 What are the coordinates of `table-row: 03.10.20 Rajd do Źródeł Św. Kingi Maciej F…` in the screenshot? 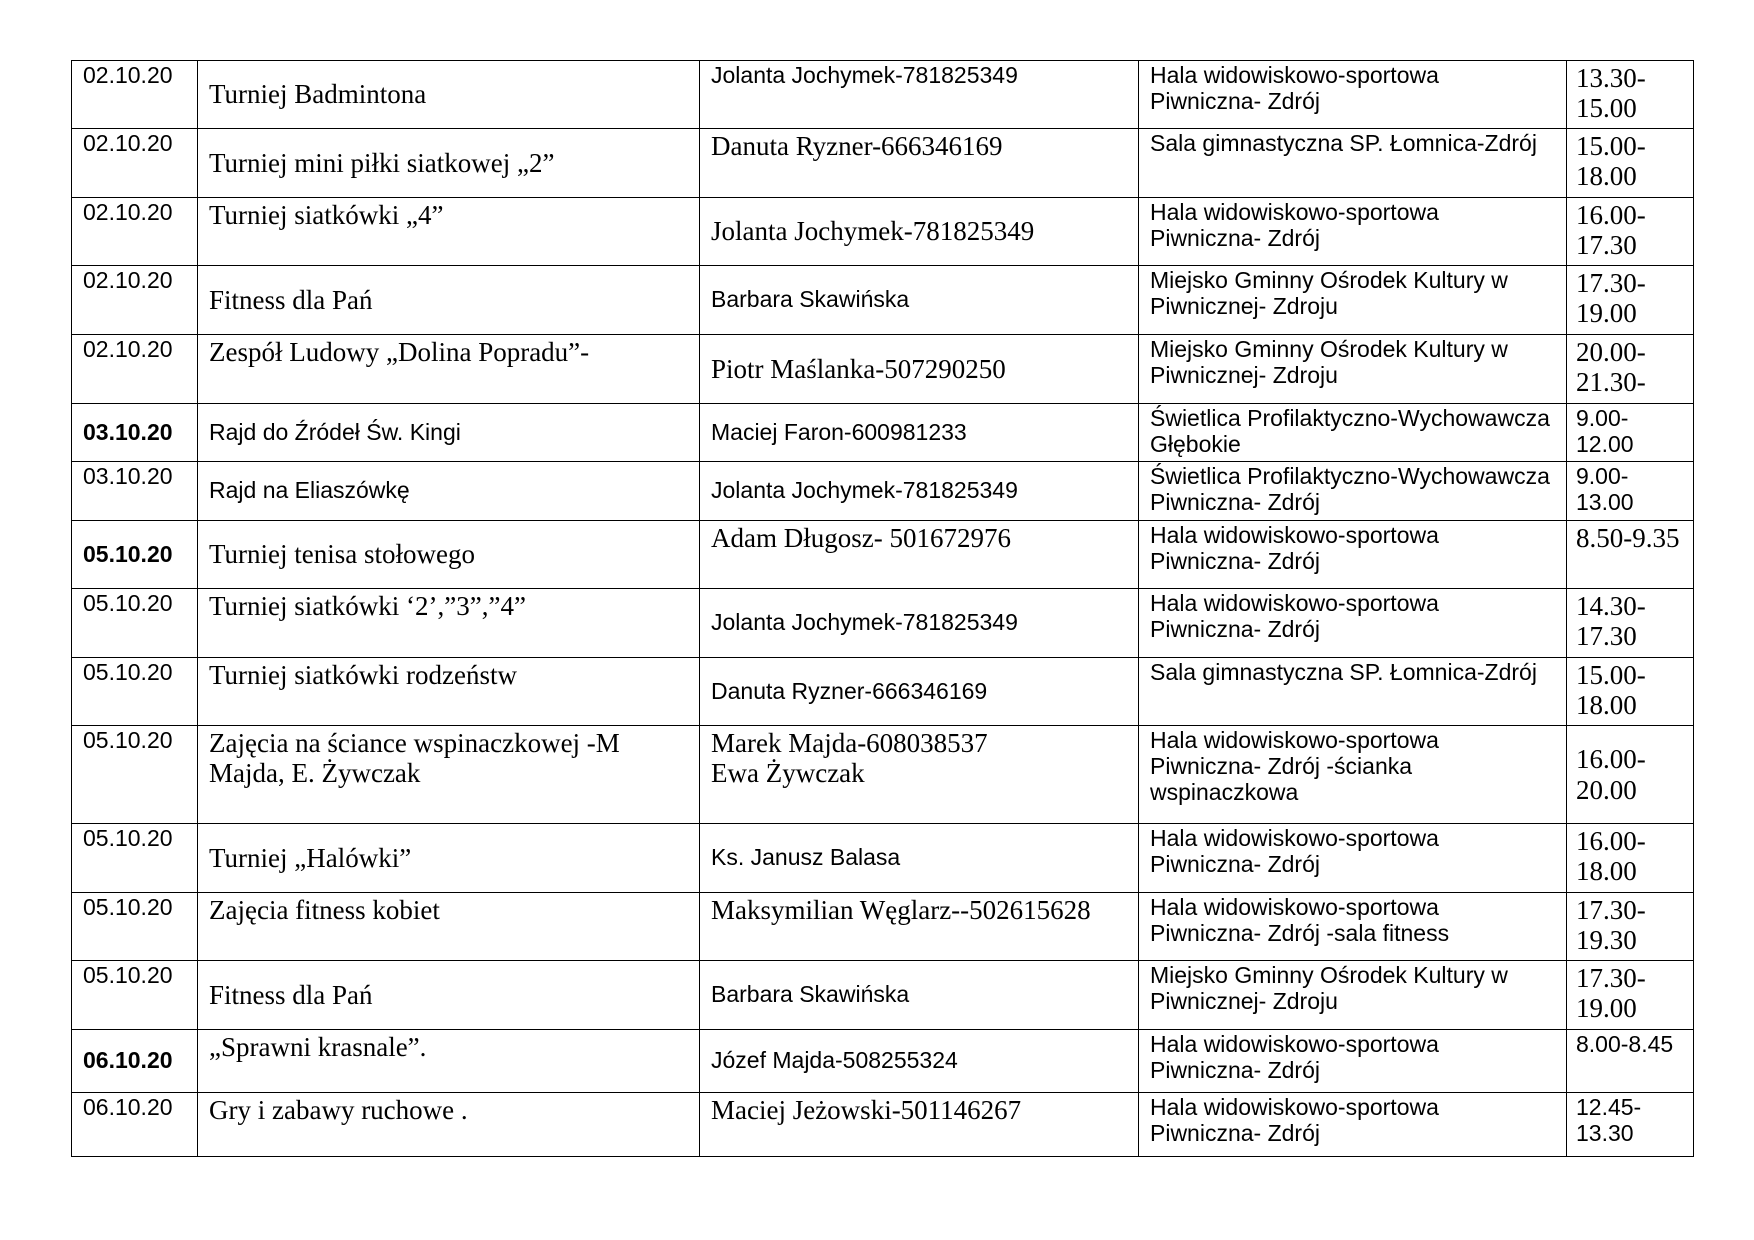 It's located at (882, 432).